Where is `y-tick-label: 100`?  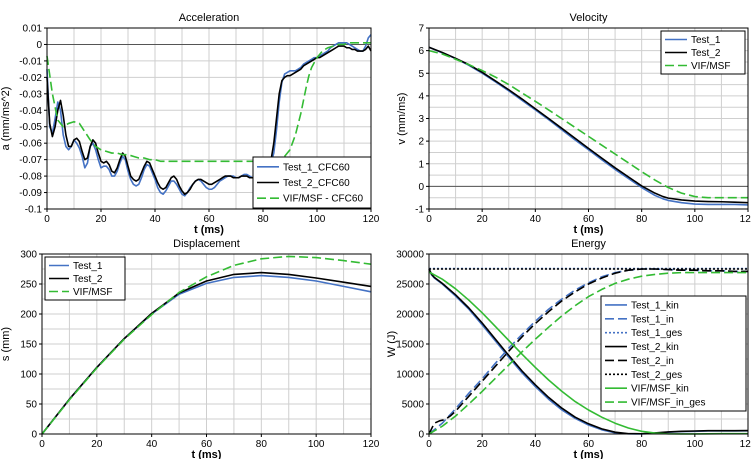 y-tick-label: 100 is located at coordinates (28, 375).